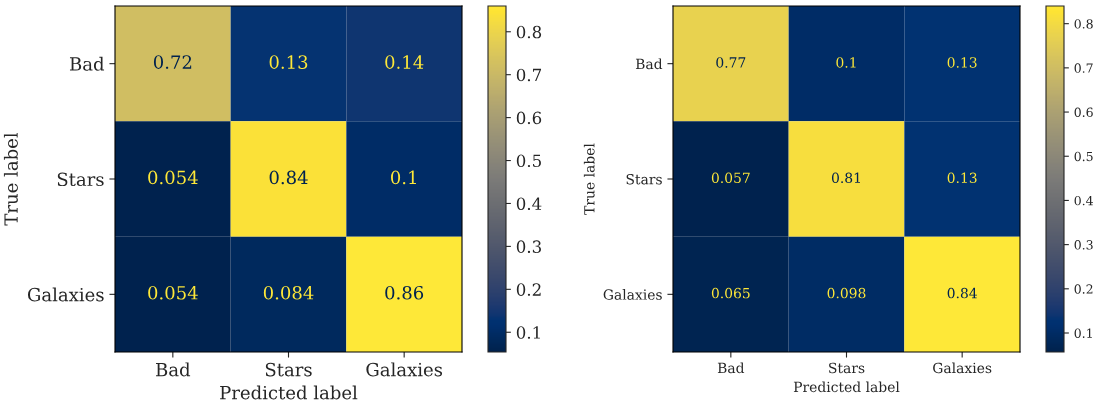 The image size is (1100, 408). What do you see at coordinates (288, 292) in the screenshot?
I see `data-label: 0.084` at bounding box center [288, 292].